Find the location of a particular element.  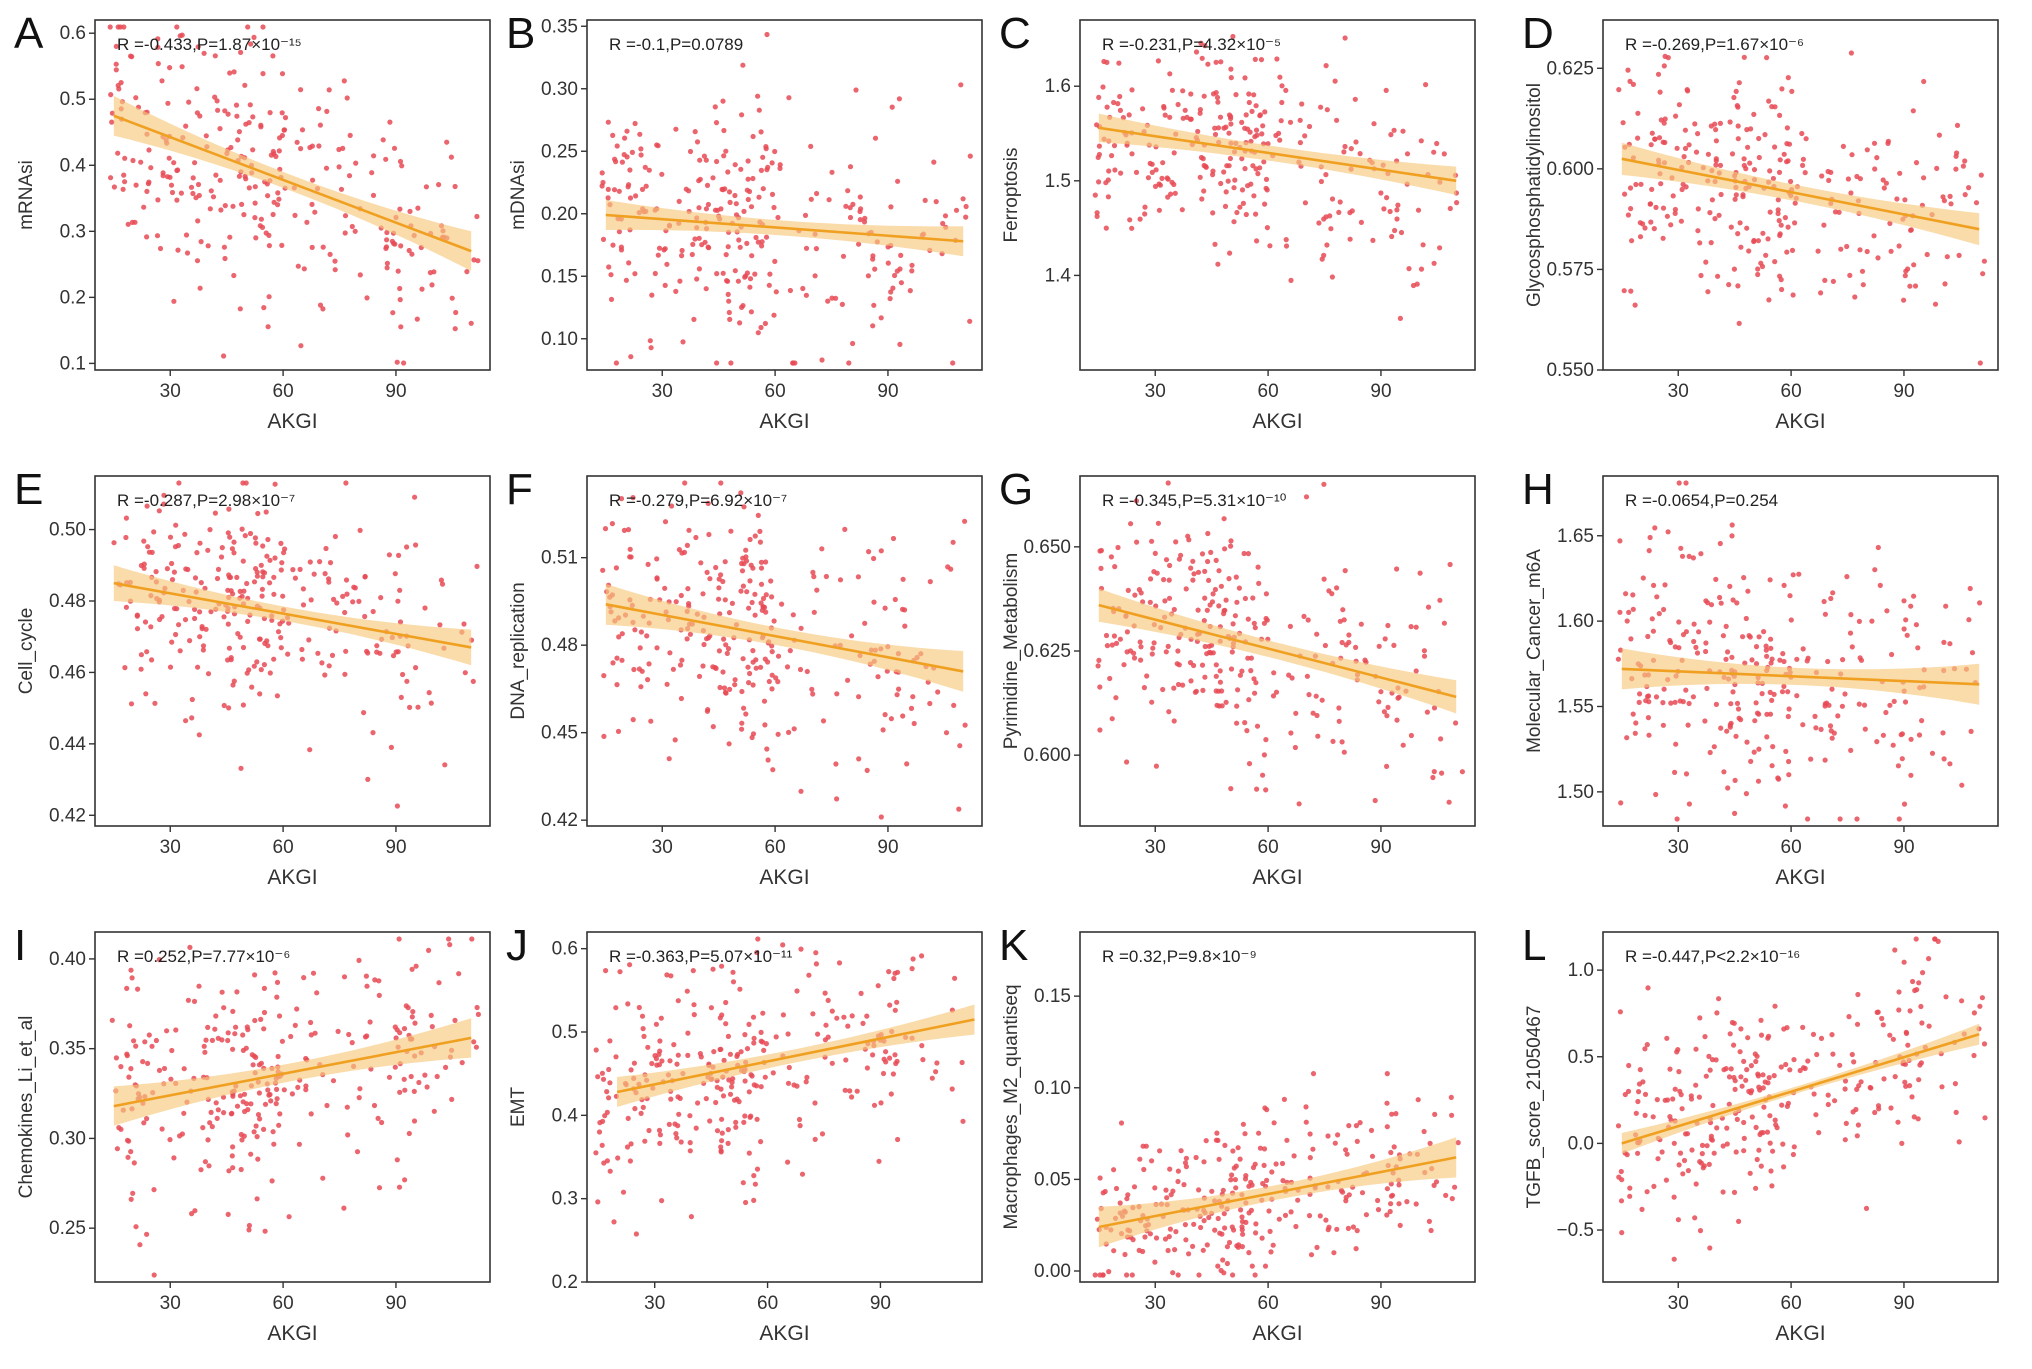

regression-line is located at coordinates (1800, 676).